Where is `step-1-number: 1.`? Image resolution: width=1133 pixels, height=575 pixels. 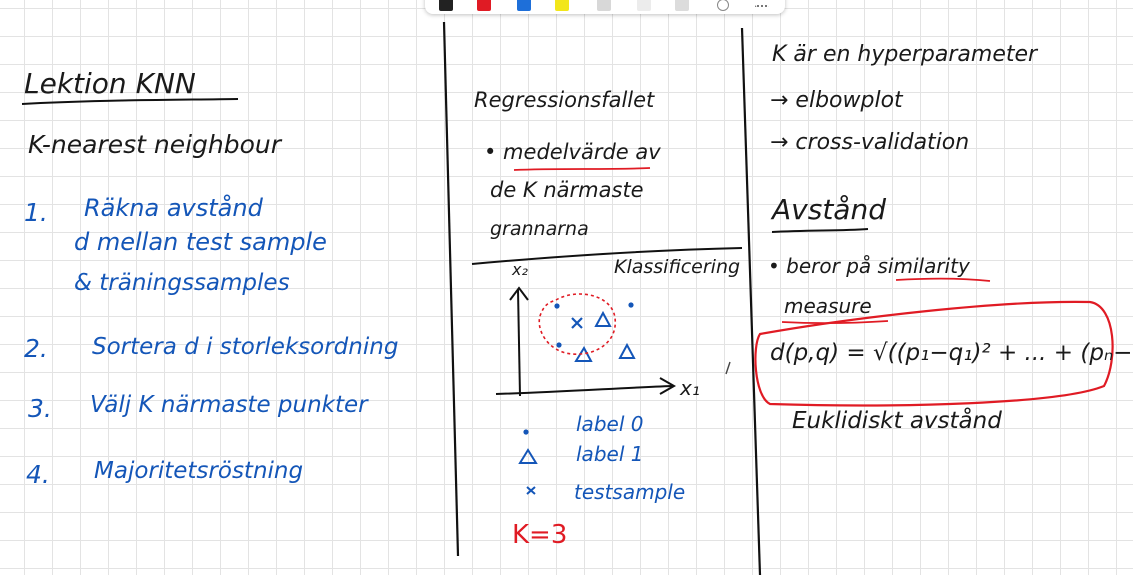 step-1-number: 1. is located at coordinates (36, 212).